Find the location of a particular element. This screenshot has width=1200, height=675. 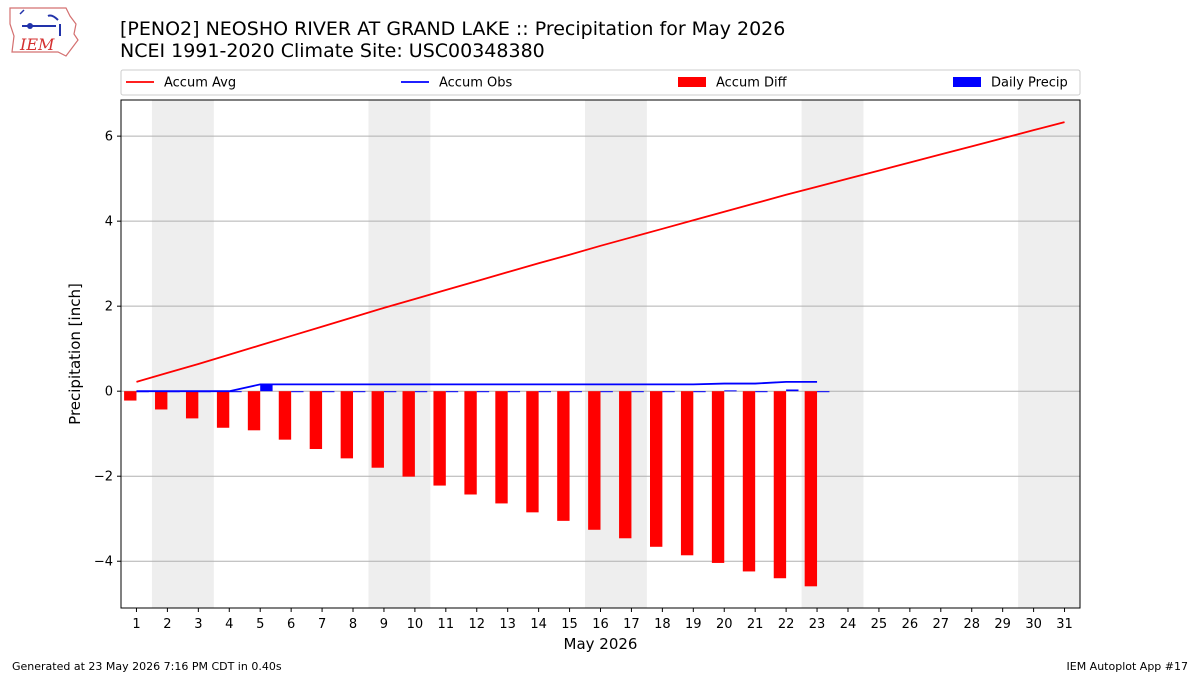

x-axis-label: May 2026 is located at coordinates (601, 644).